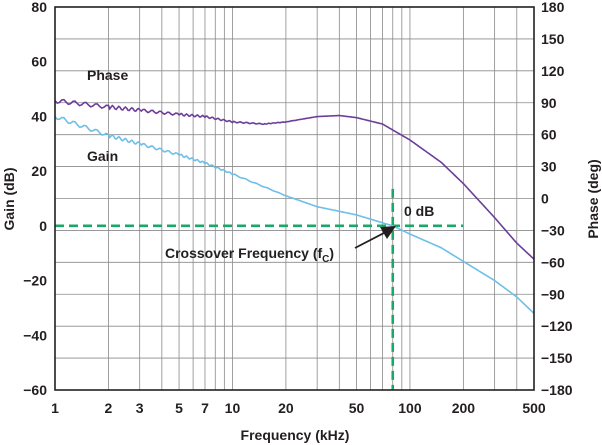  Describe the element at coordinates (410, 408) in the screenshot. I see `x-tick-label: 100` at that location.